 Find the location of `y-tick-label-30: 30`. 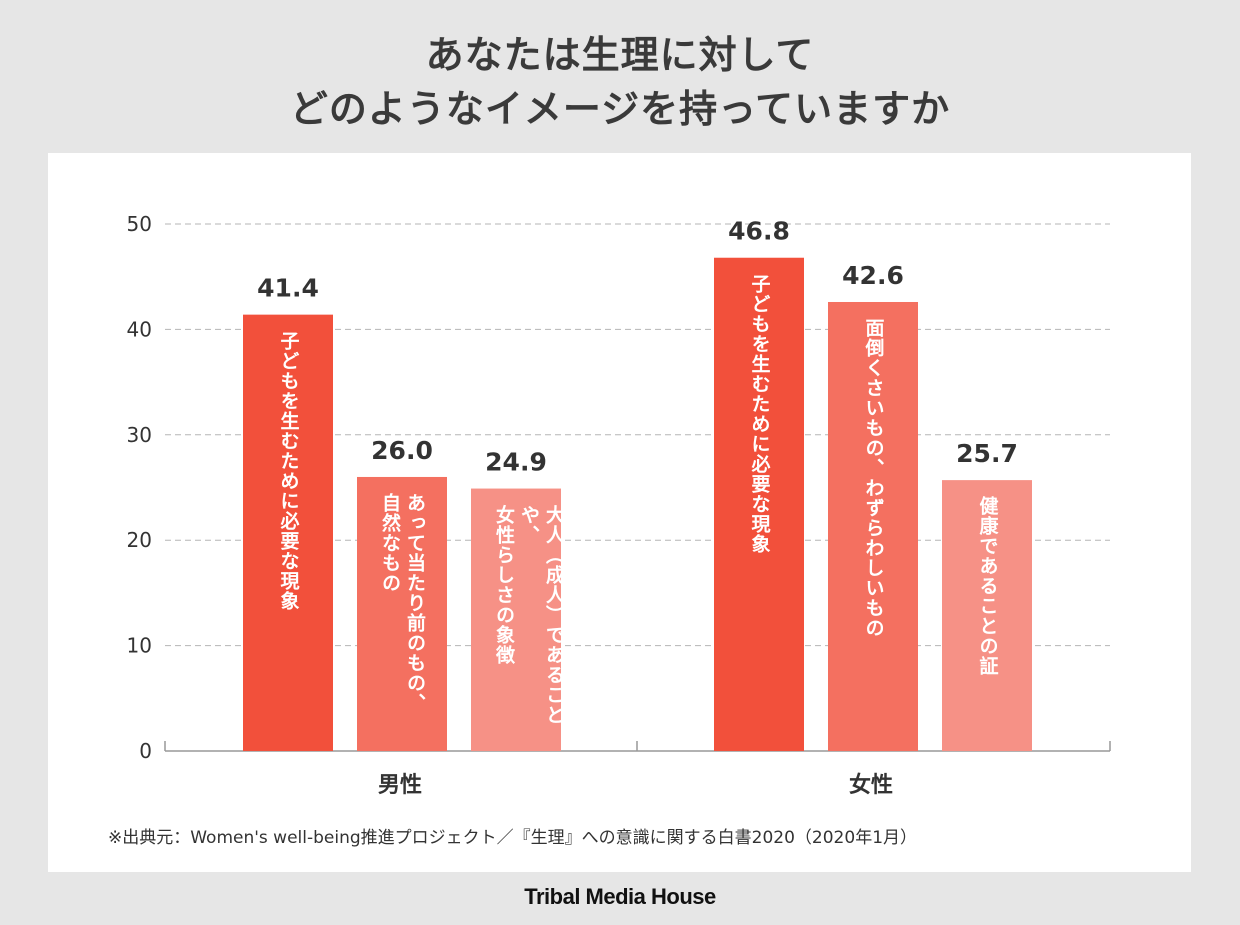

y-tick-label-30: 30 is located at coordinates (139, 435).